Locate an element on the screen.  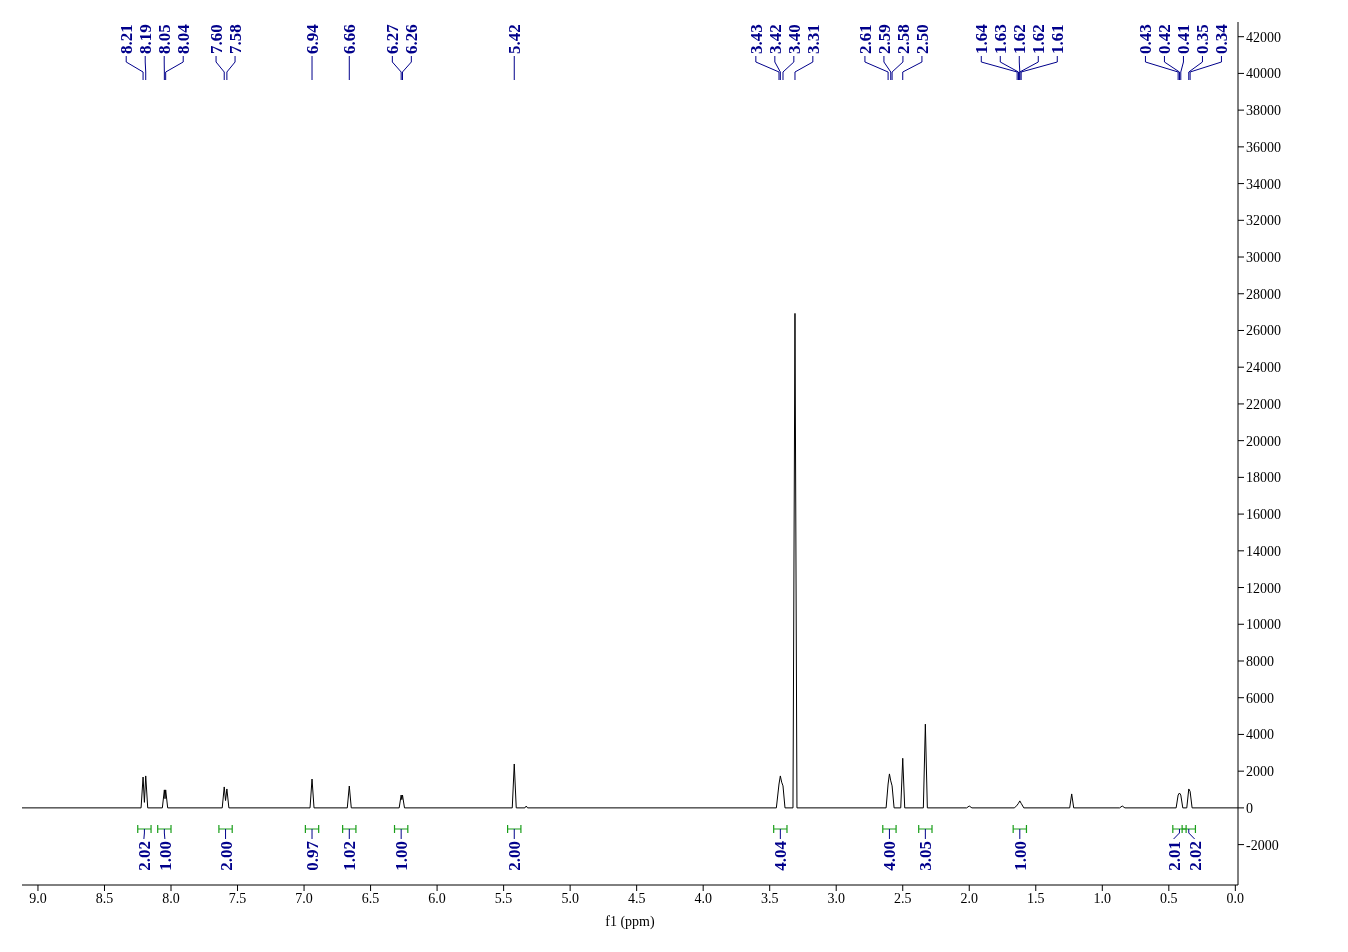
annotation: 0.41 is located at coordinates (1184, 39).